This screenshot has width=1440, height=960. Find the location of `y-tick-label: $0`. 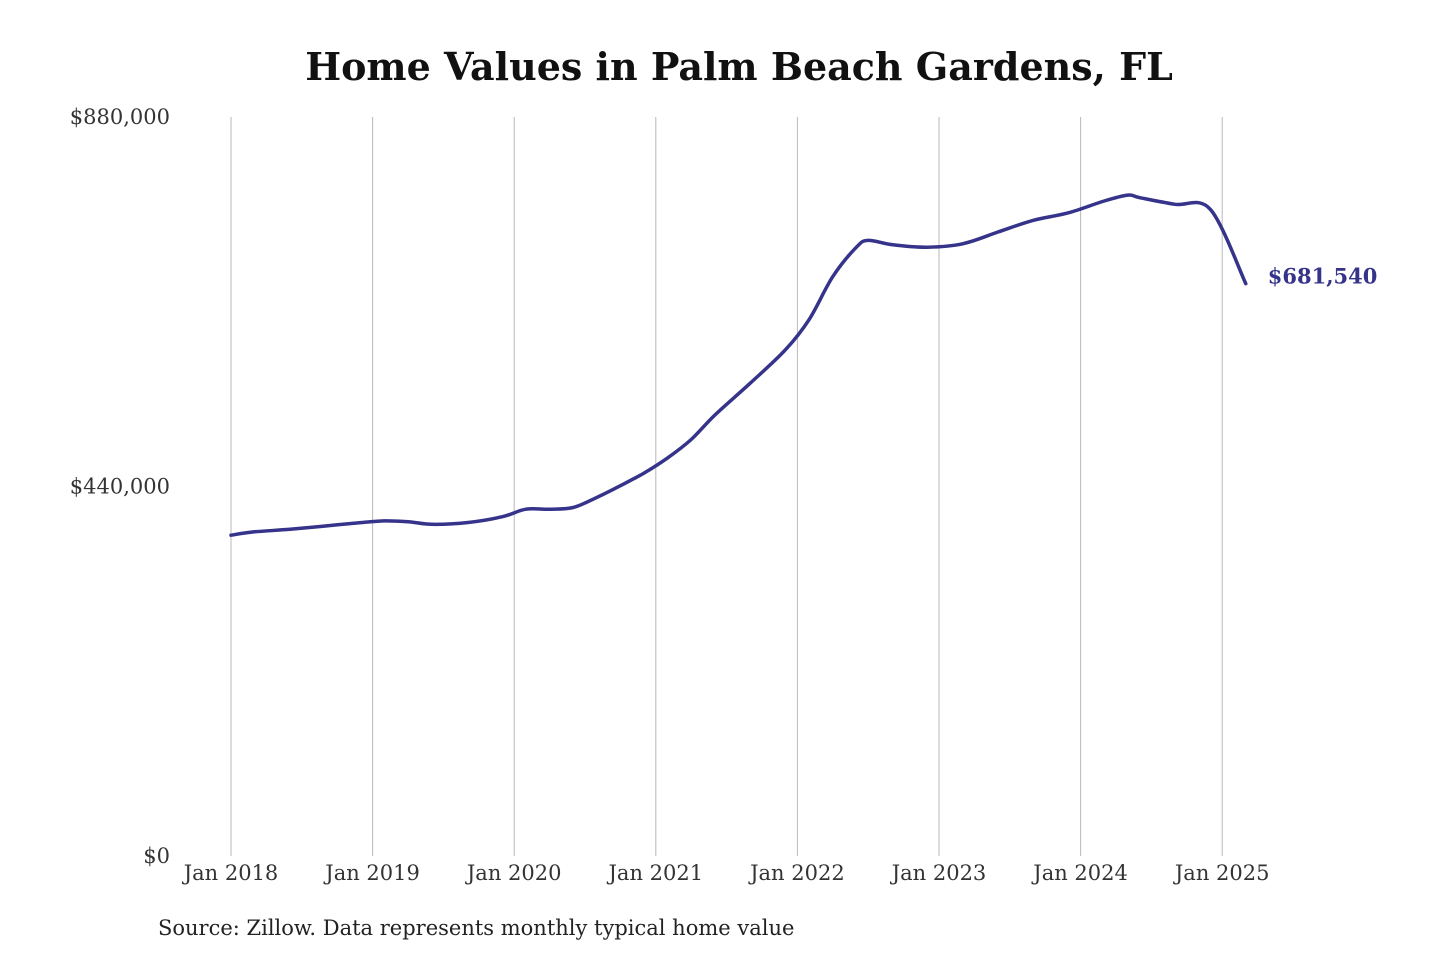

y-tick-label: $0 is located at coordinates (156, 856).